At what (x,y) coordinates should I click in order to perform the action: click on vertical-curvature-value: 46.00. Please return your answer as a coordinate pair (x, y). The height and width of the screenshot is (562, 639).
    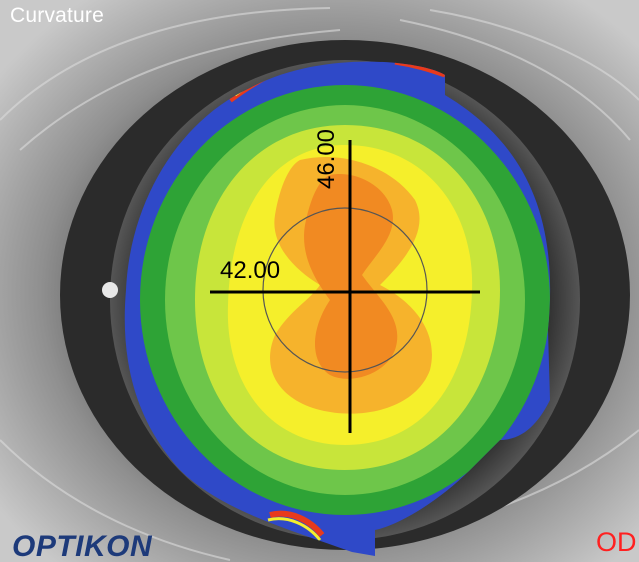
    Looking at the image, I should click on (326, 159).